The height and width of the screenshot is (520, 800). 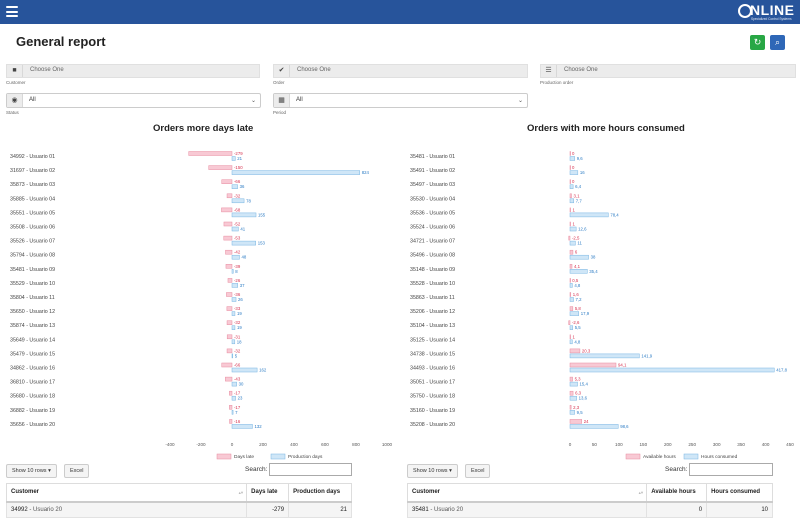 I want to click on sort-icon: ▴▾, so click(x=241, y=492).